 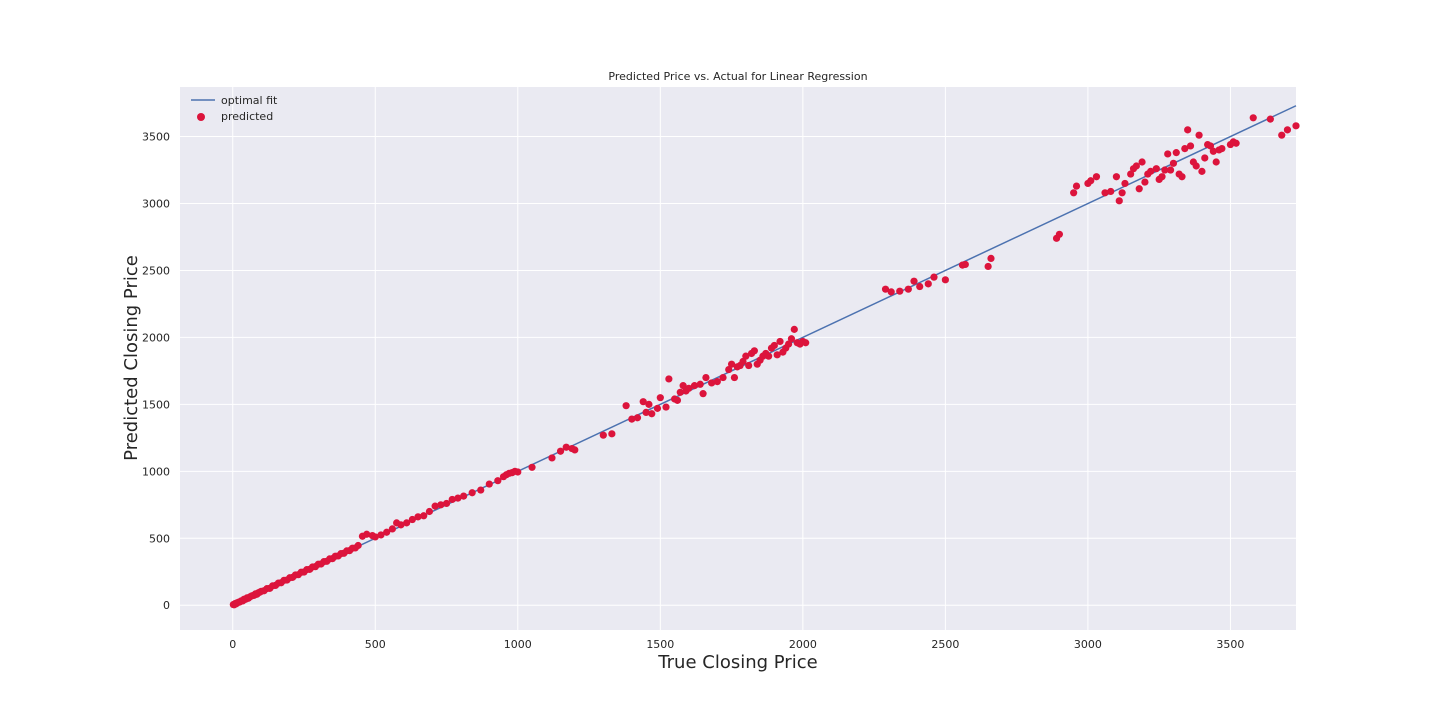 What do you see at coordinates (156, 337) in the screenshot?
I see `y-tick-label: 2000` at bounding box center [156, 337].